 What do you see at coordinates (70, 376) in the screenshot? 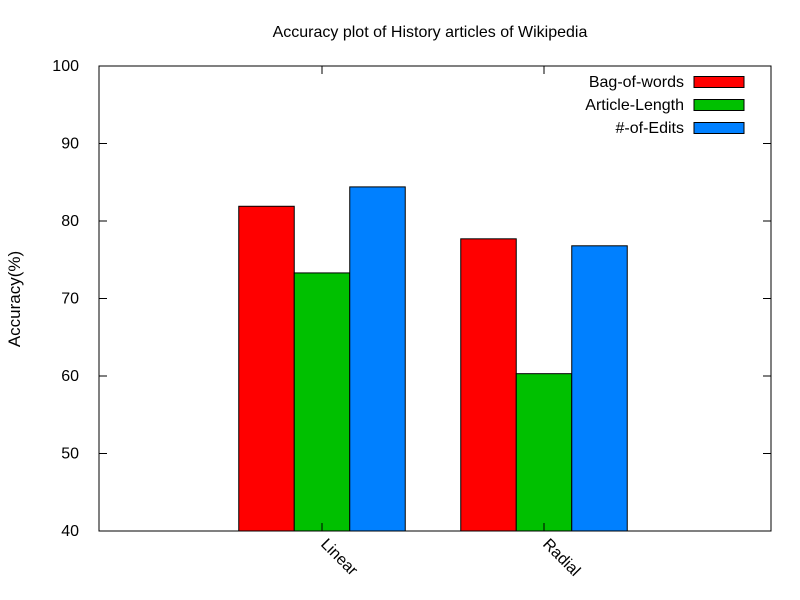
I see `y-tick-label: 60` at bounding box center [70, 376].